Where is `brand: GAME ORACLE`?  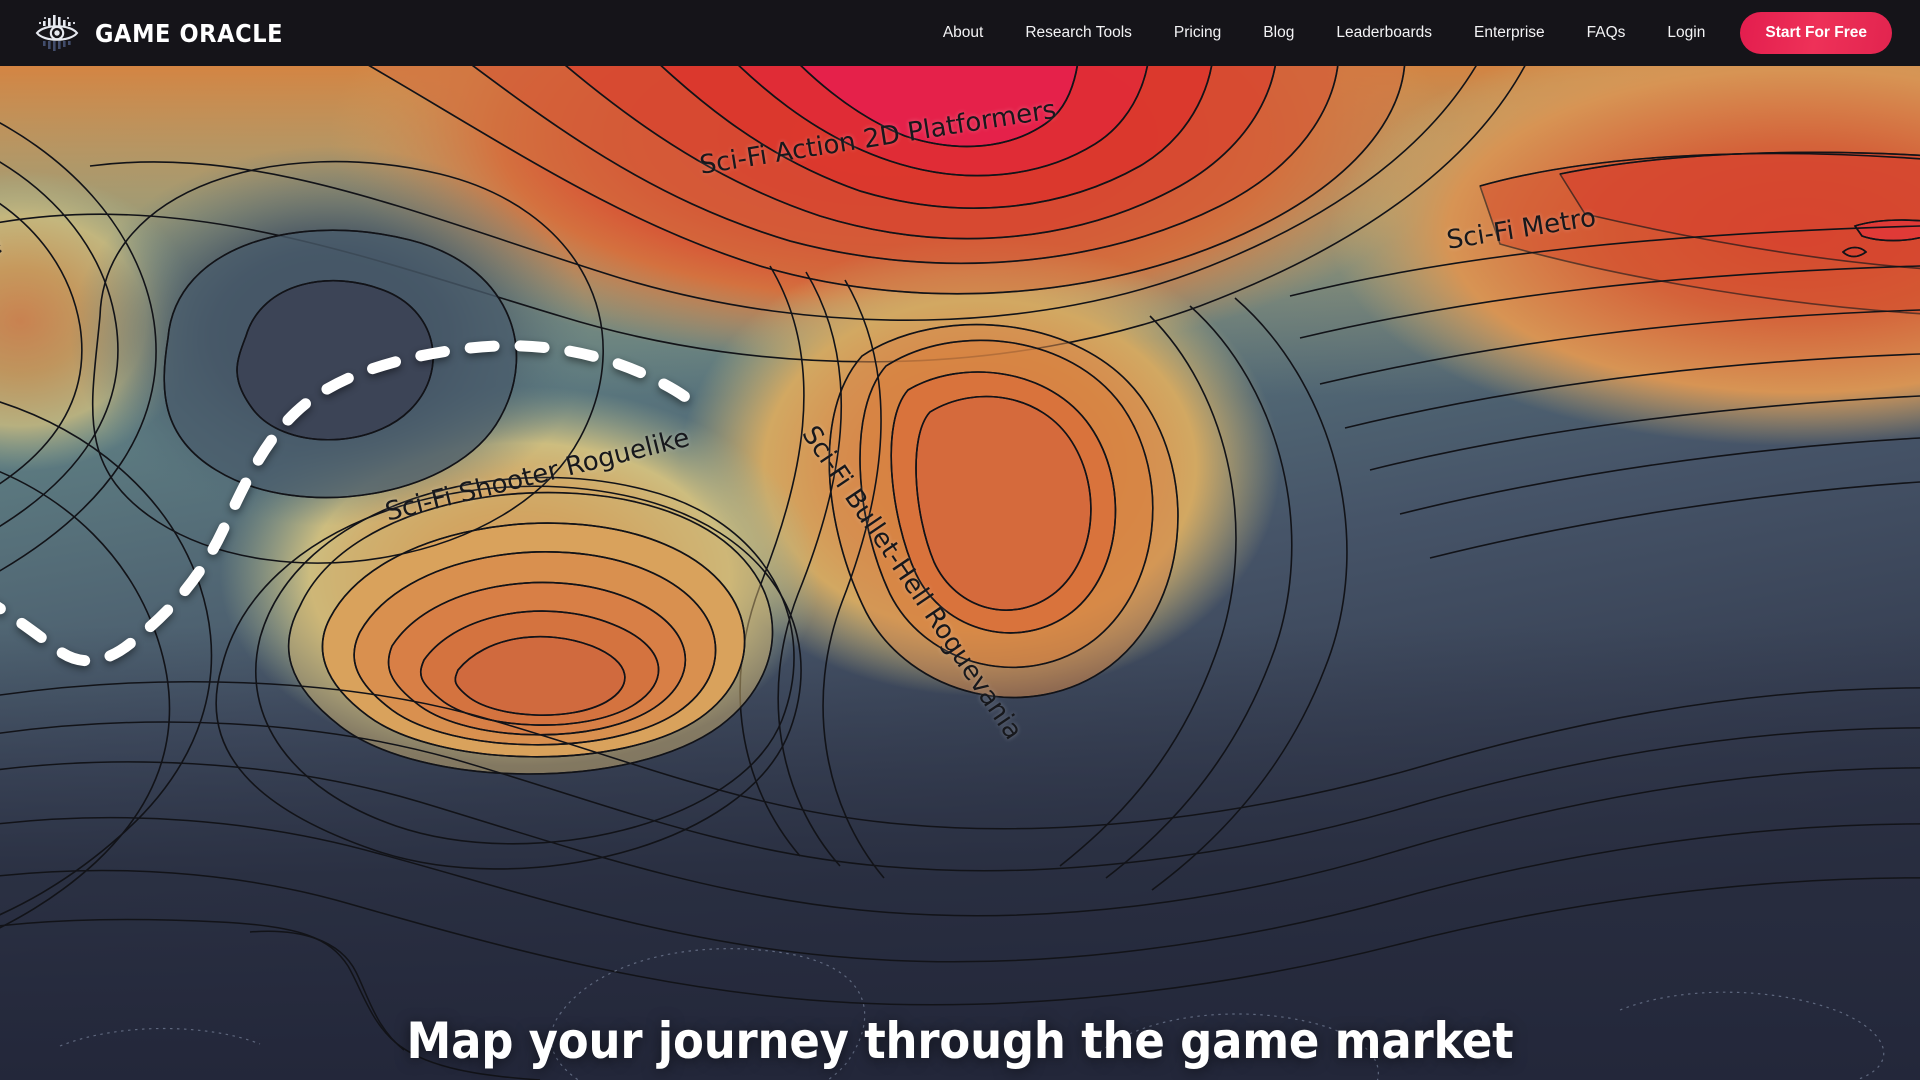 brand: GAME ORACLE is located at coordinates (158, 33).